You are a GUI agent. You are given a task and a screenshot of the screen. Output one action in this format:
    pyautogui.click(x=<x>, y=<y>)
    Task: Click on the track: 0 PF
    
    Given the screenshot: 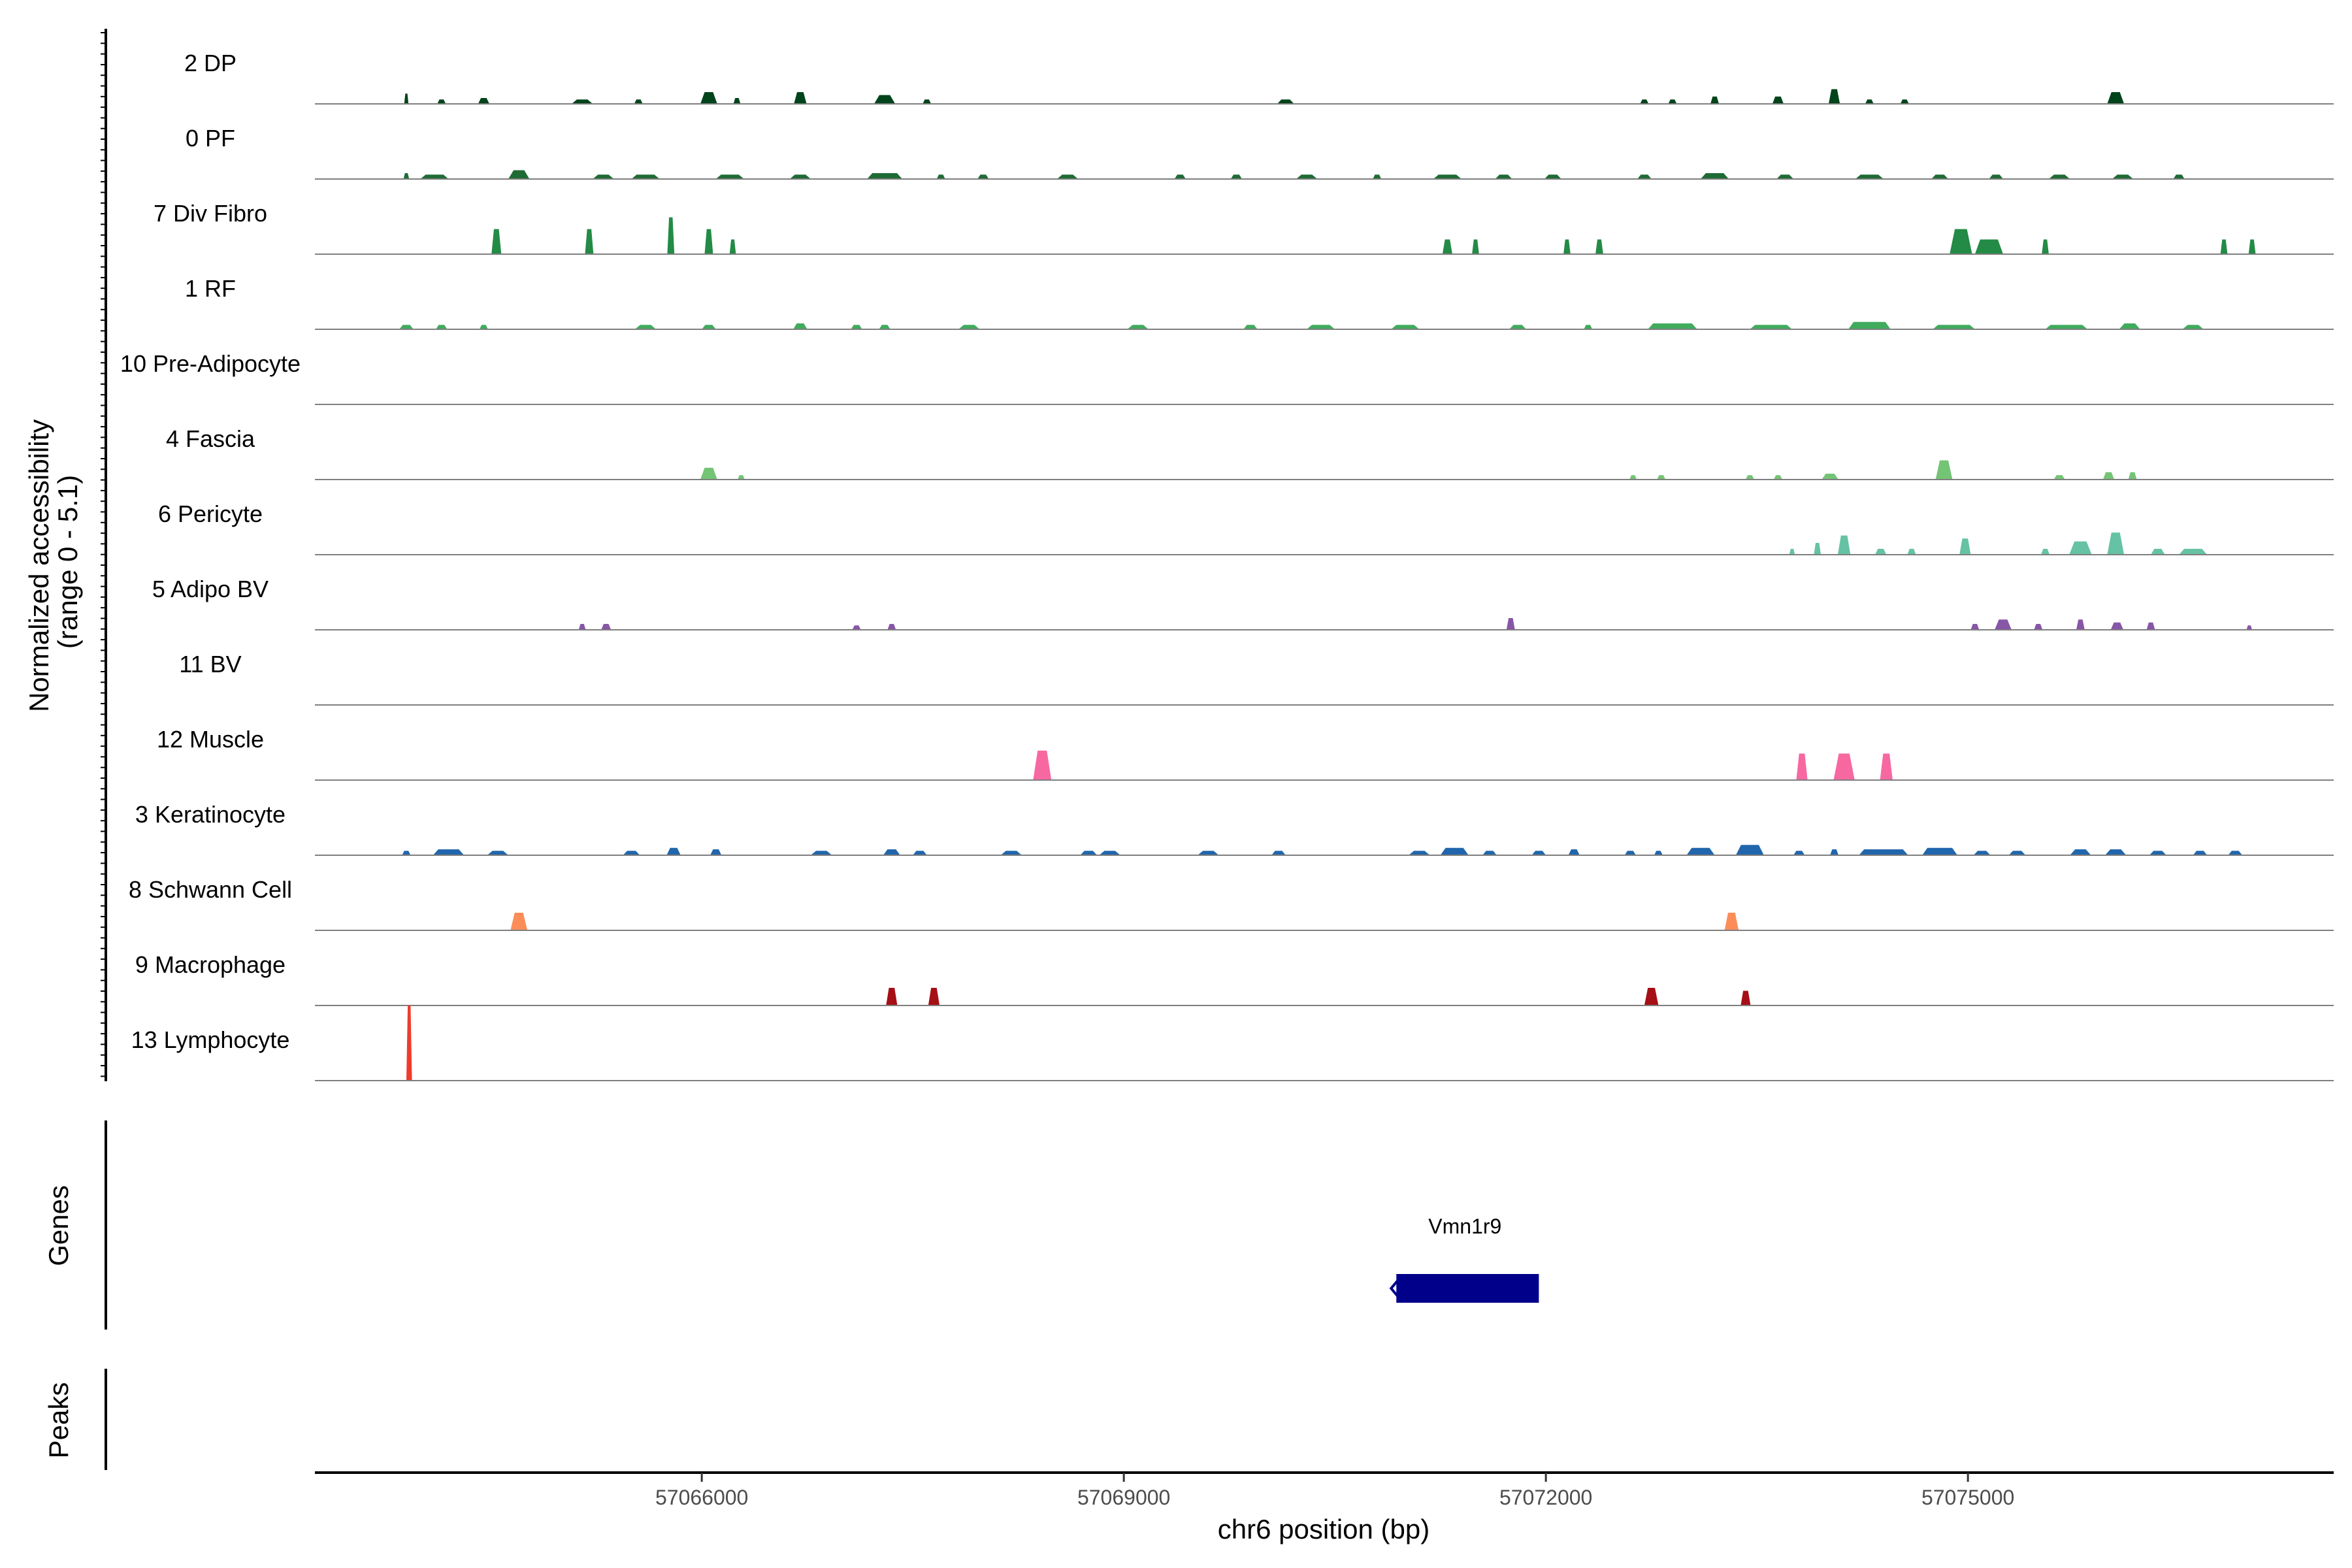 What is the action you would take?
    pyautogui.click(x=1260, y=152)
    